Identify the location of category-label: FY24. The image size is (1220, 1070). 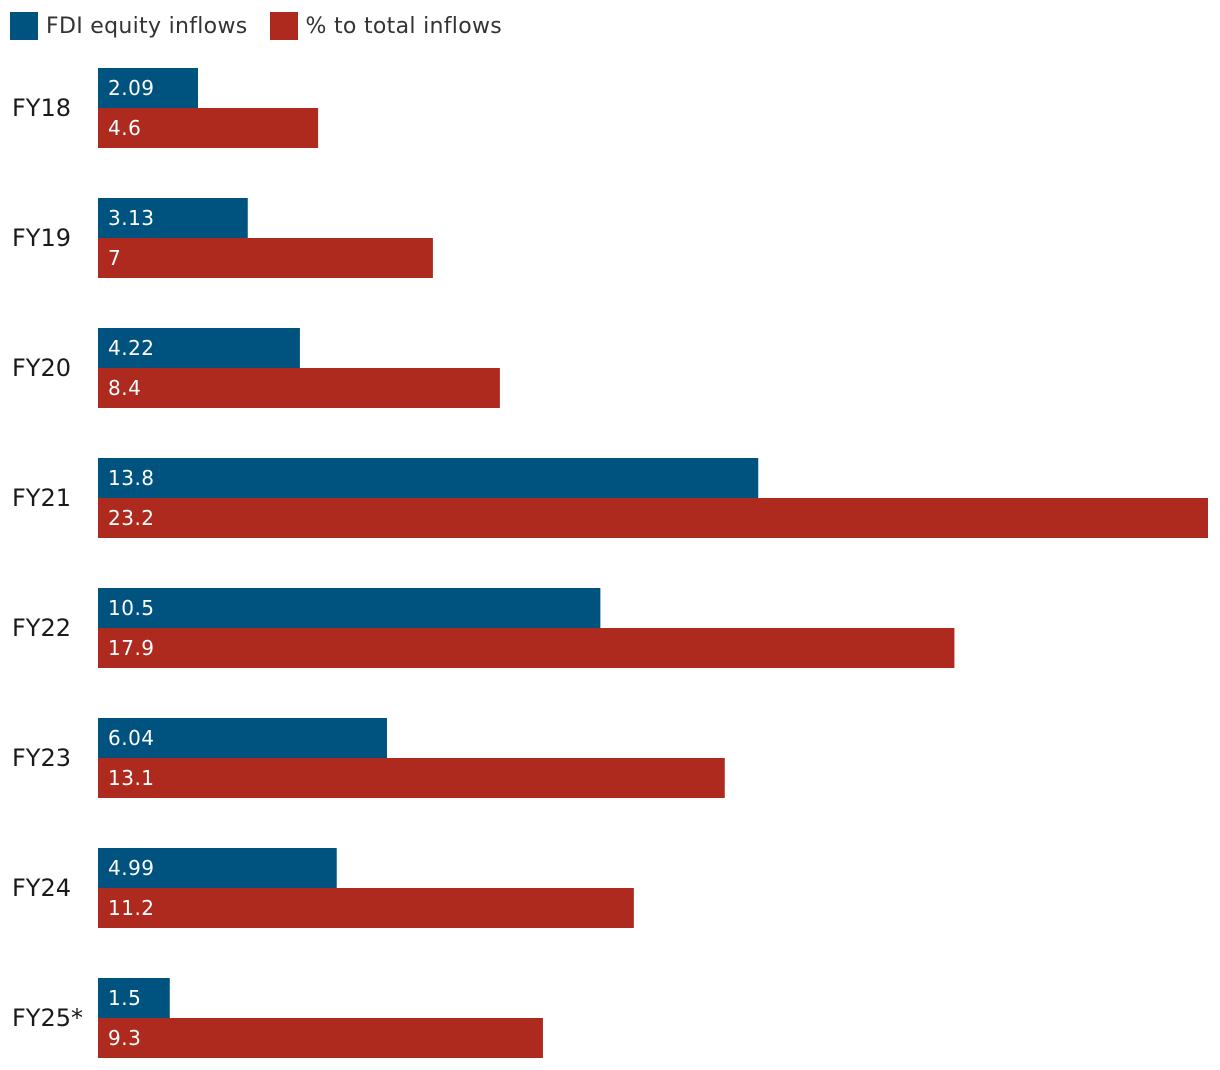
(41, 888).